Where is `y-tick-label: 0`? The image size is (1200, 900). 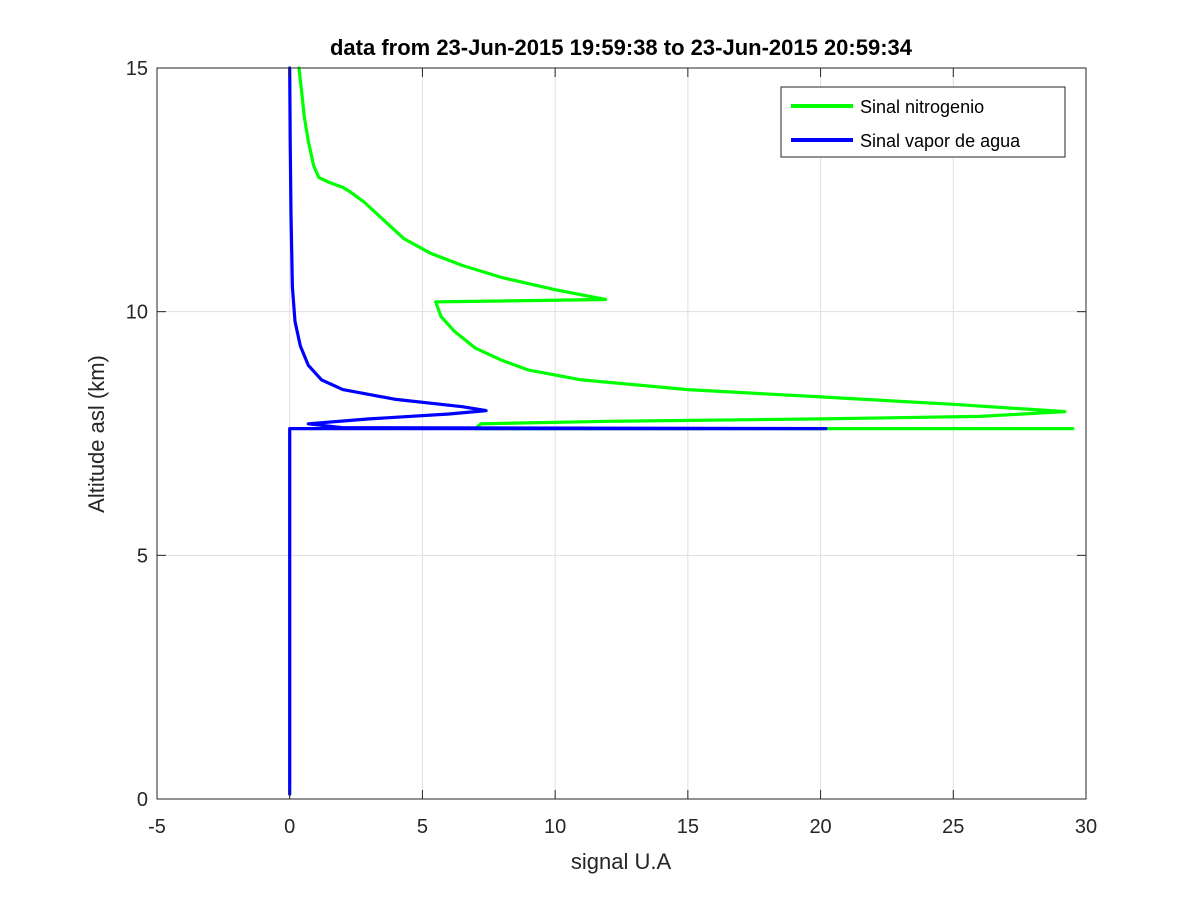
y-tick-label: 0 is located at coordinates (142, 800).